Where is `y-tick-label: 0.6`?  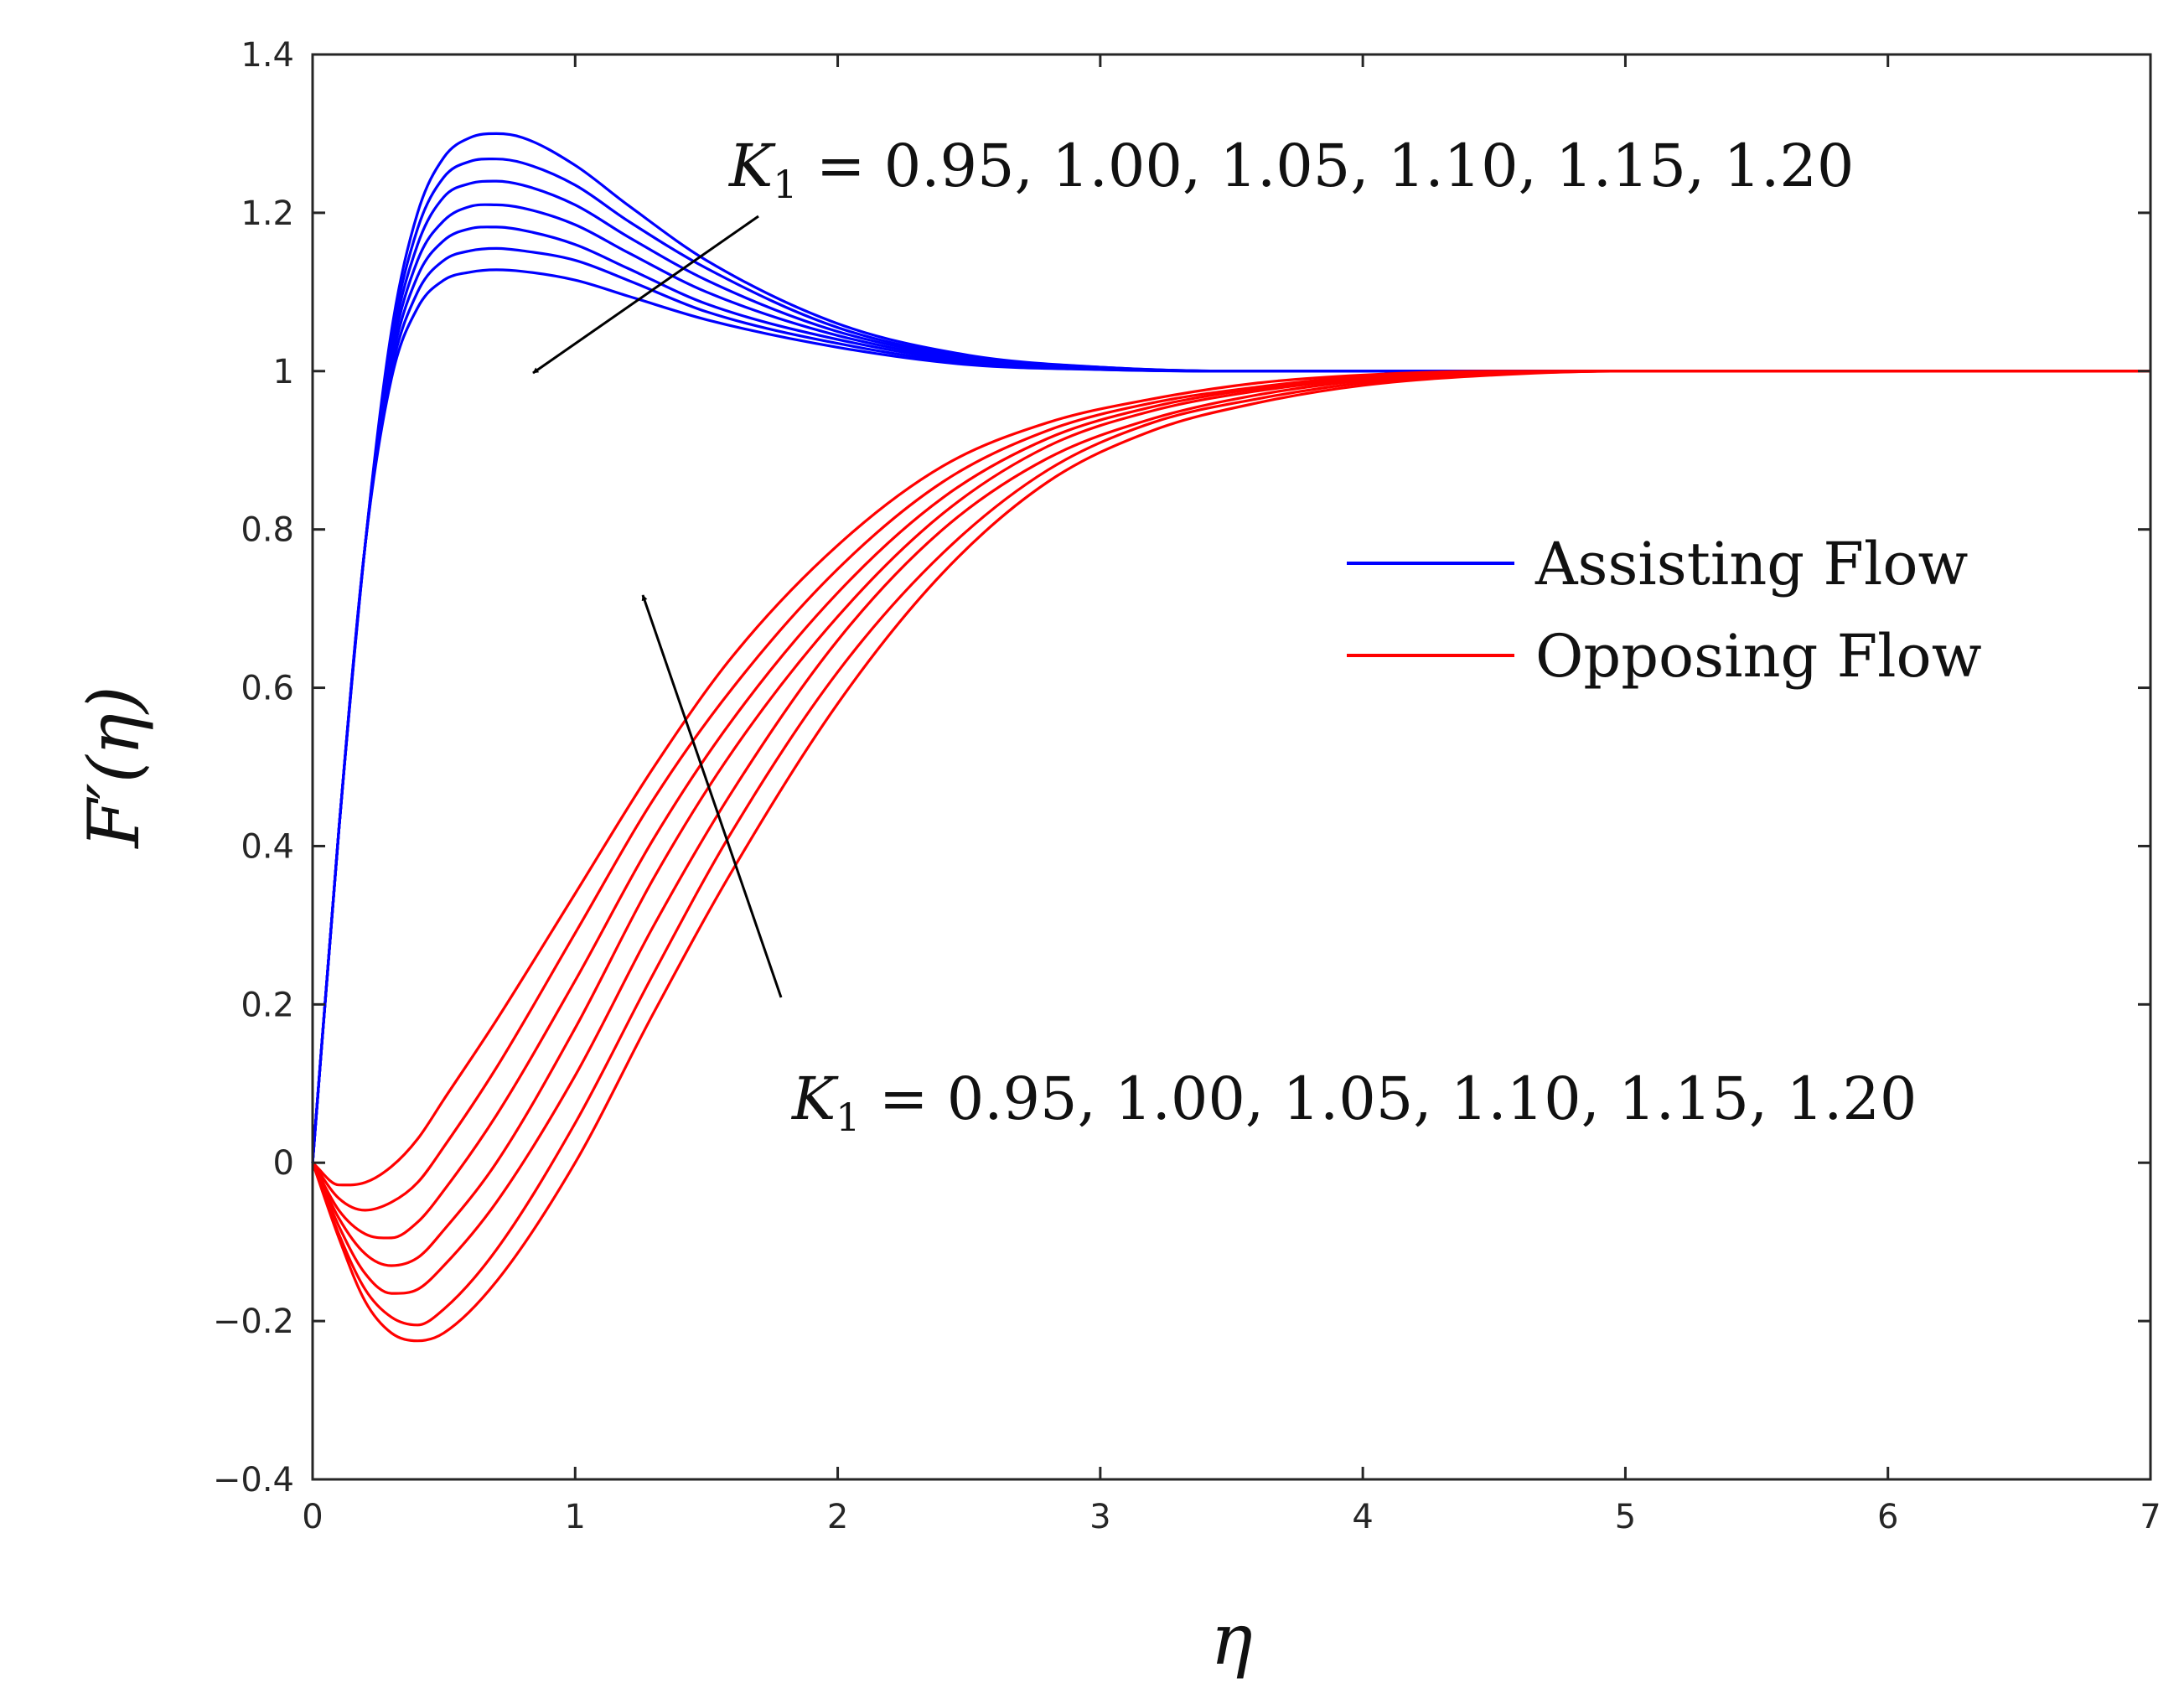 y-tick-label: 0.6 is located at coordinates (267, 689).